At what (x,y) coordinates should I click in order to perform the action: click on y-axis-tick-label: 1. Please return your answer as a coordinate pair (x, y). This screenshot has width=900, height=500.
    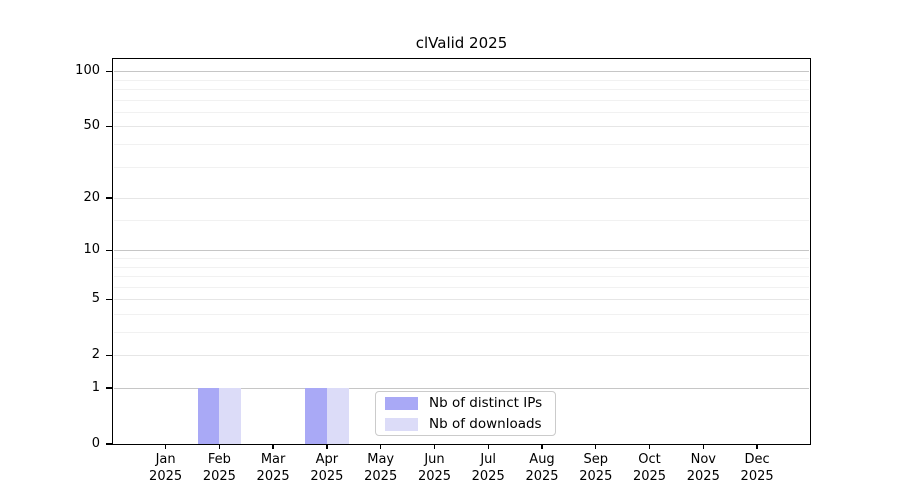
    Looking at the image, I should click on (95, 387).